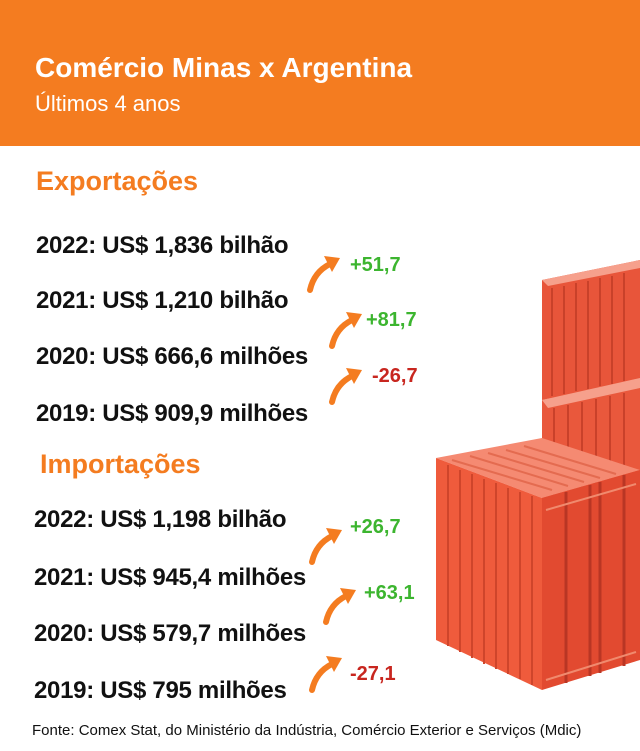 The image size is (640, 751). I want to click on import-row-2019: 2019: US$ 795 milhões, so click(160, 690).